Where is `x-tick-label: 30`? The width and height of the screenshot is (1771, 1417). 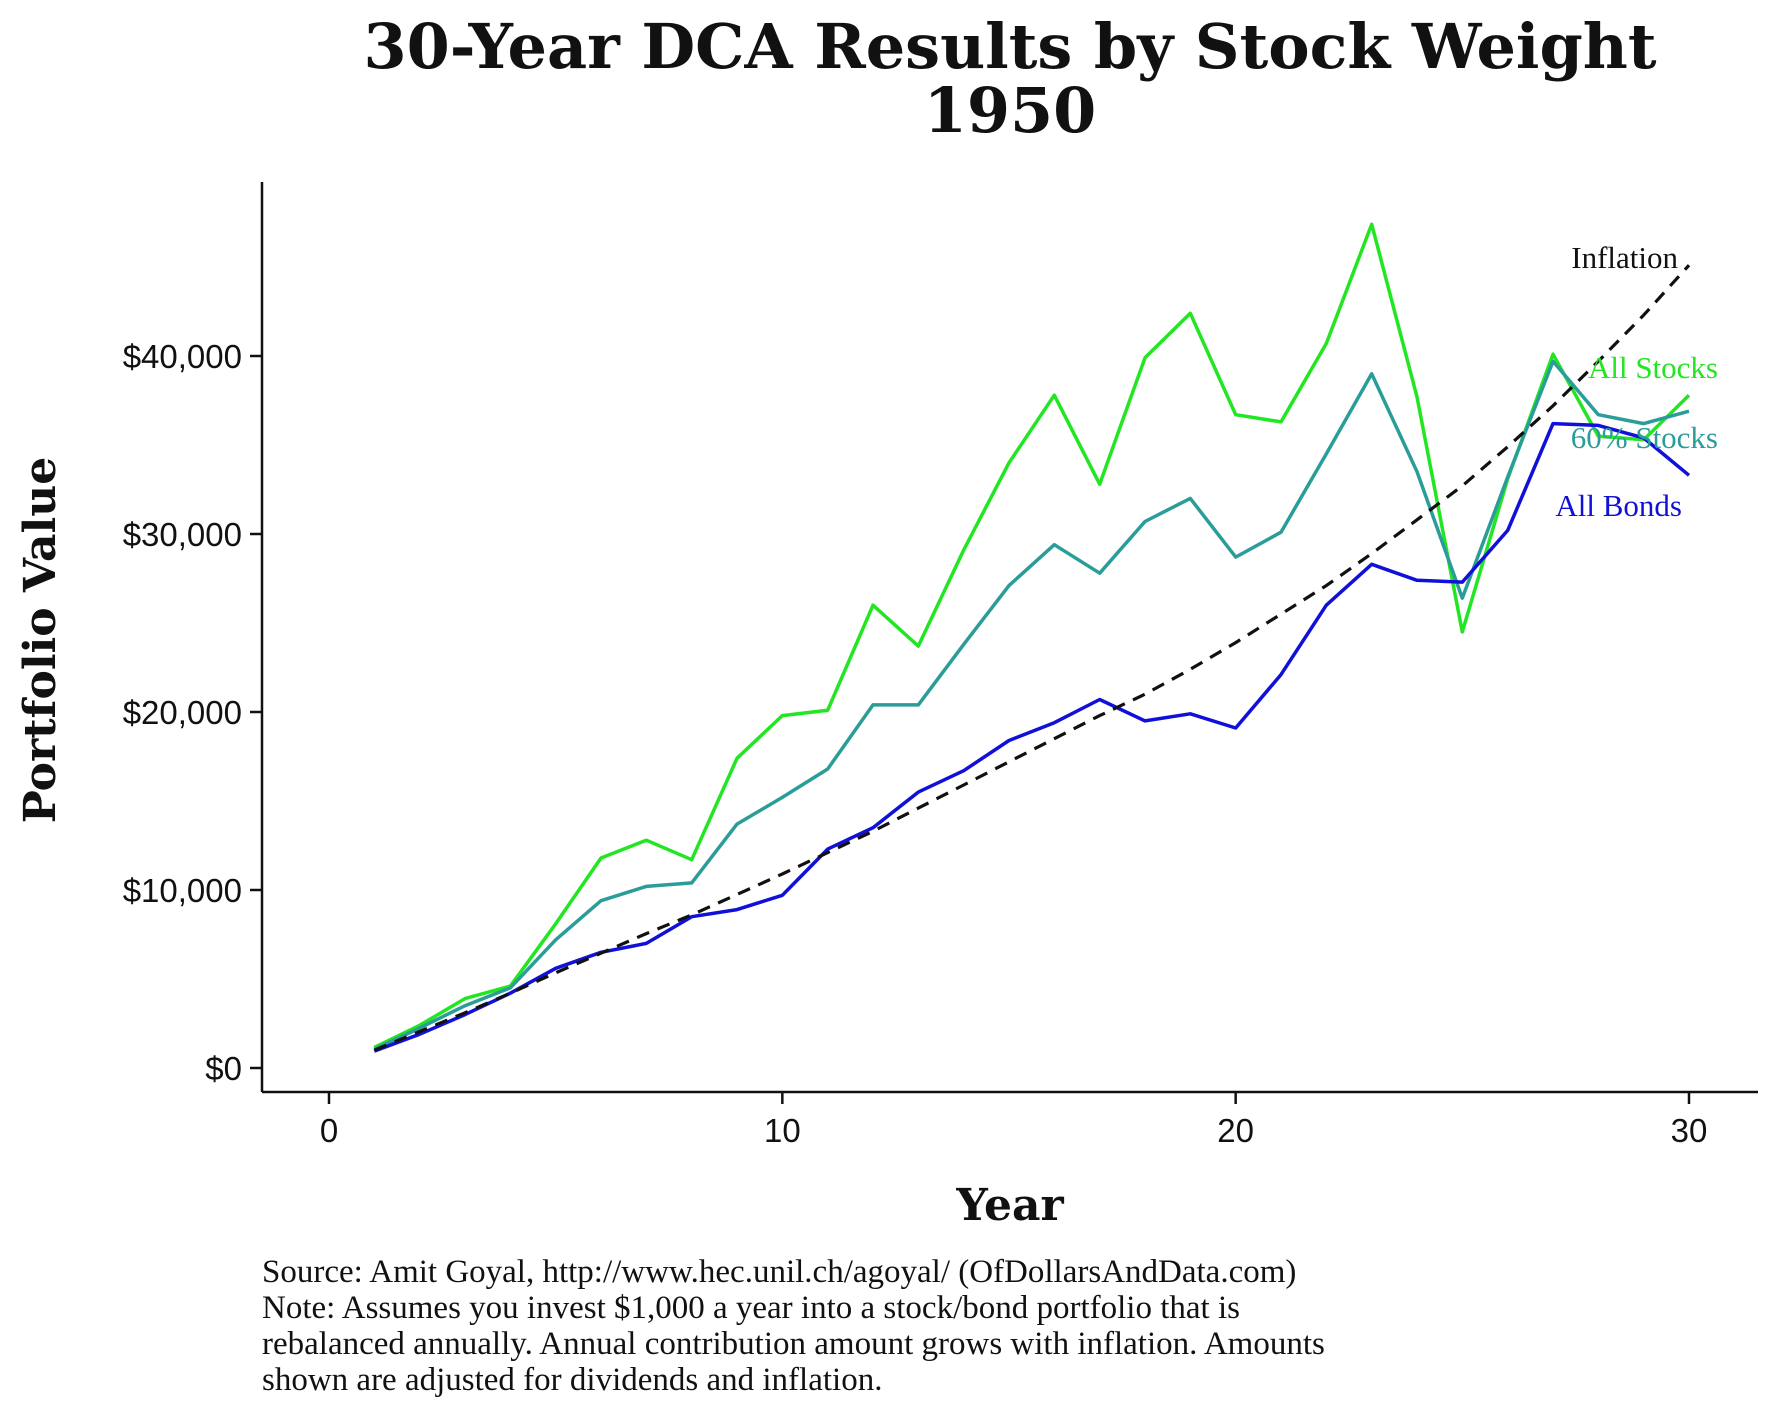 x-tick-label: 30 is located at coordinates (1689, 1130).